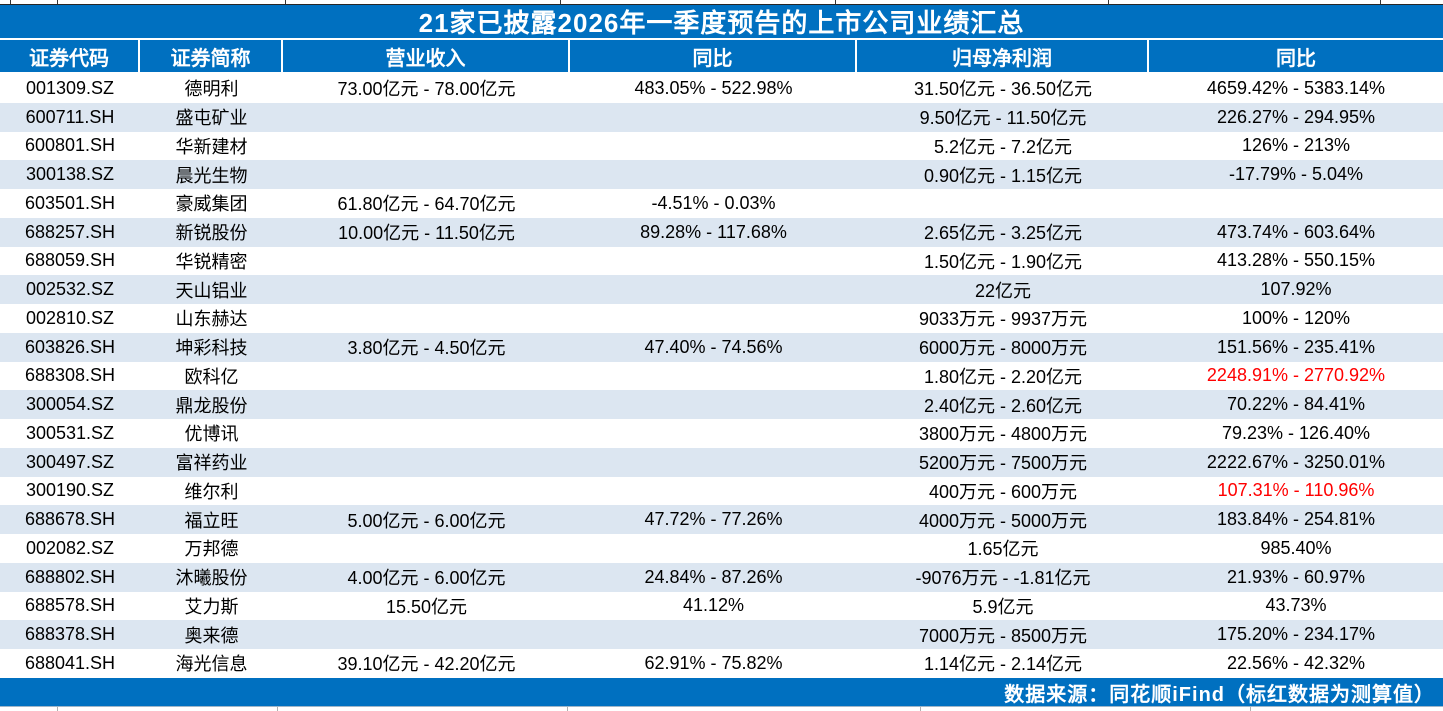 This screenshot has height=711, width=1443. What do you see at coordinates (70, 547) in the screenshot?
I see `cell-code: 002082.SZ` at bounding box center [70, 547].